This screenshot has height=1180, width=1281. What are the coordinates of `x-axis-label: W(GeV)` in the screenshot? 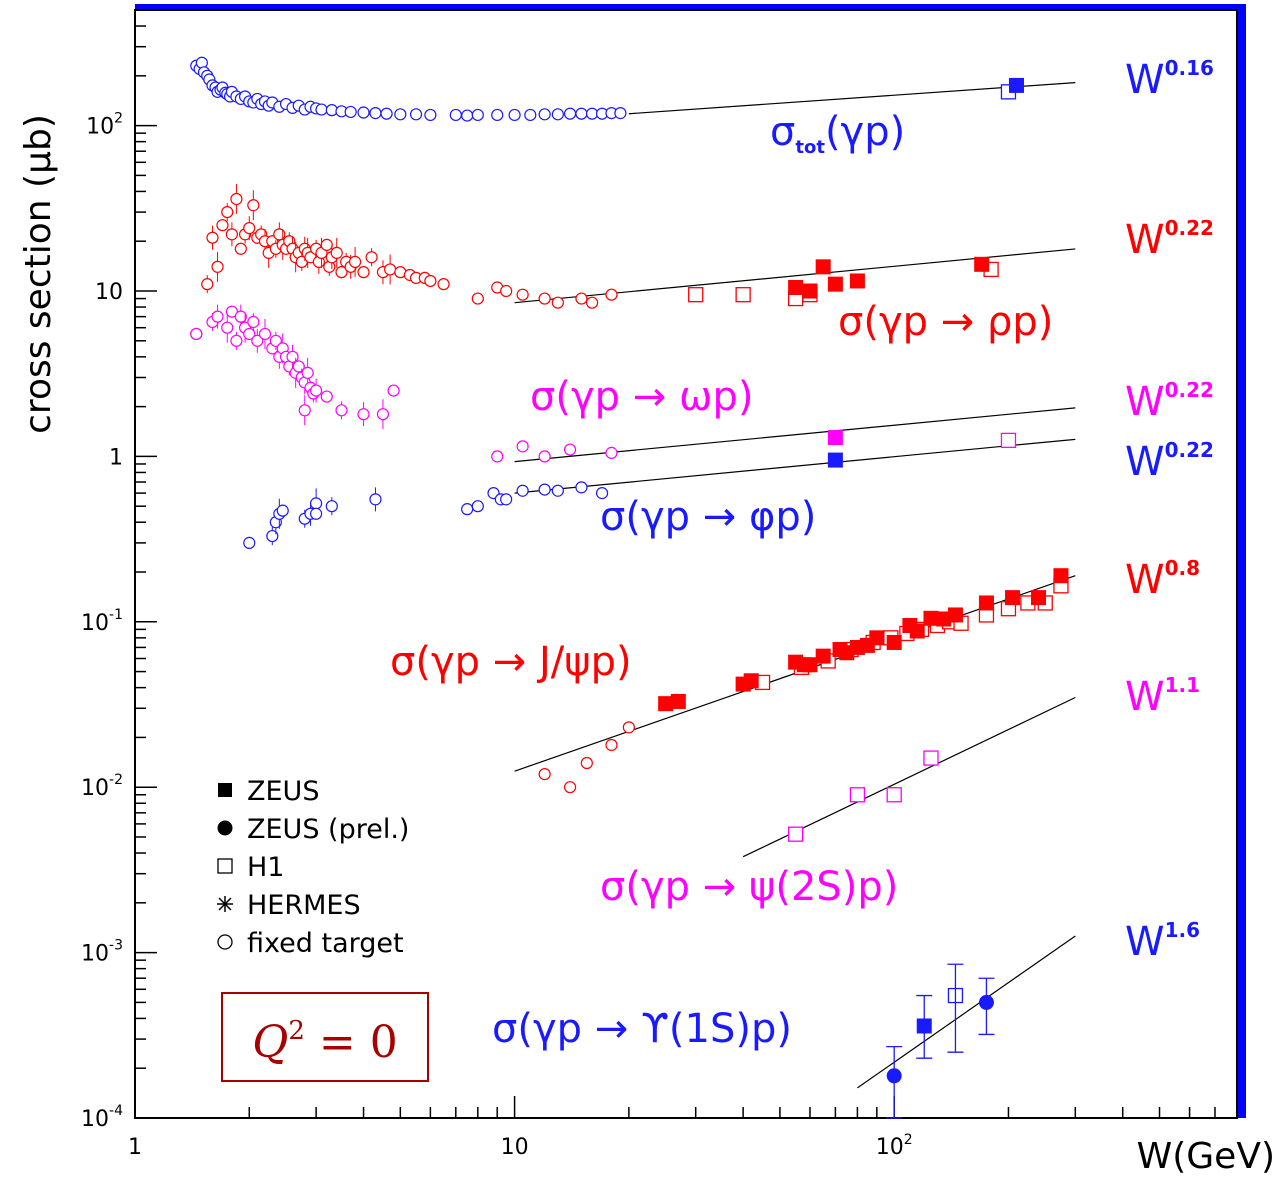 It's located at (1206, 1156).